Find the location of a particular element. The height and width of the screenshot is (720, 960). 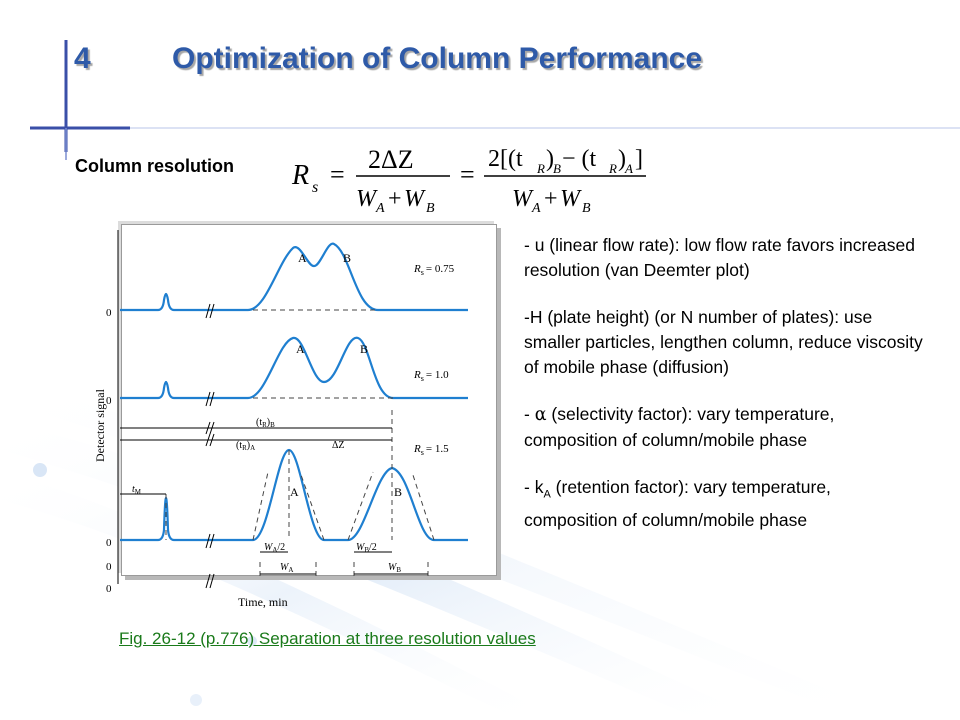

tr-a-sub-a: A is located at coordinates (252, 448).